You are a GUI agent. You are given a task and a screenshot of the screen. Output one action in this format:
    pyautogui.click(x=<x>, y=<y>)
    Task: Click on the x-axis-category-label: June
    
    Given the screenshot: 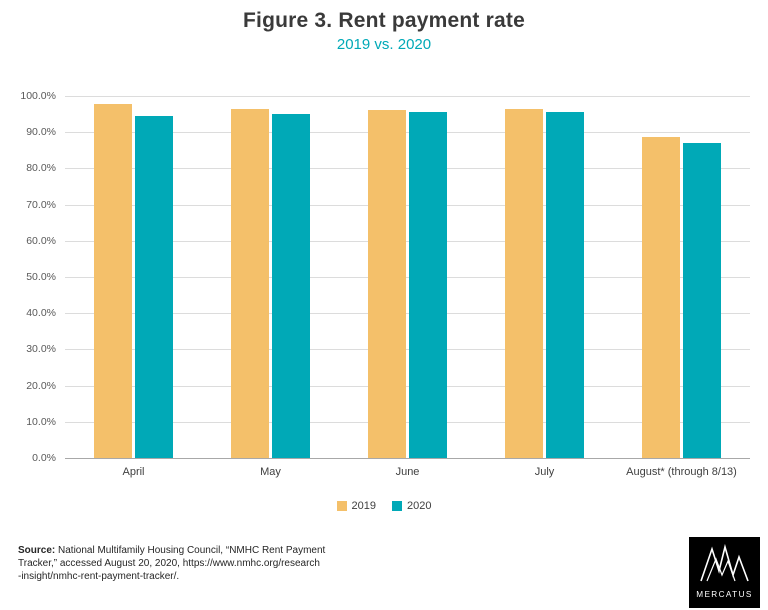 What is the action you would take?
    pyautogui.click(x=407, y=472)
    